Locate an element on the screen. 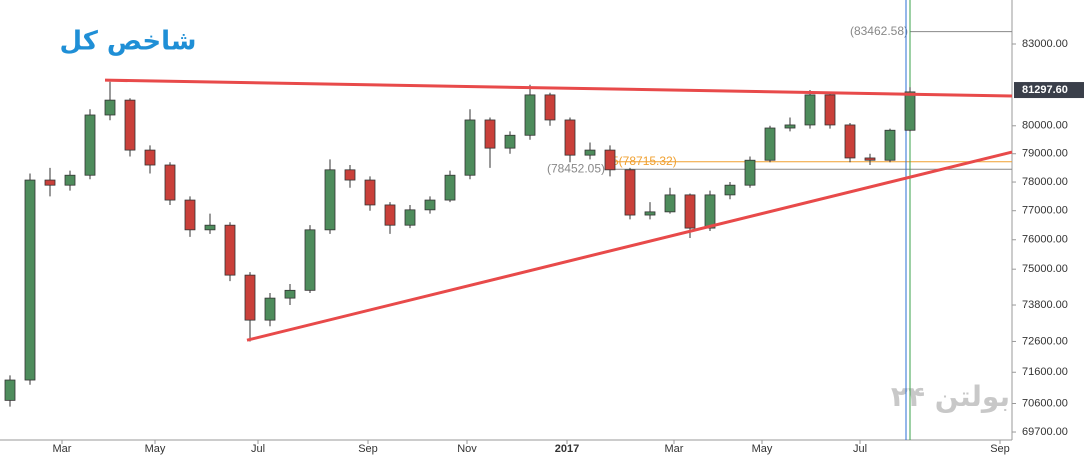 The height and width of the screenshot is (458, 1090). trendline is located at coordinates (558, 88).